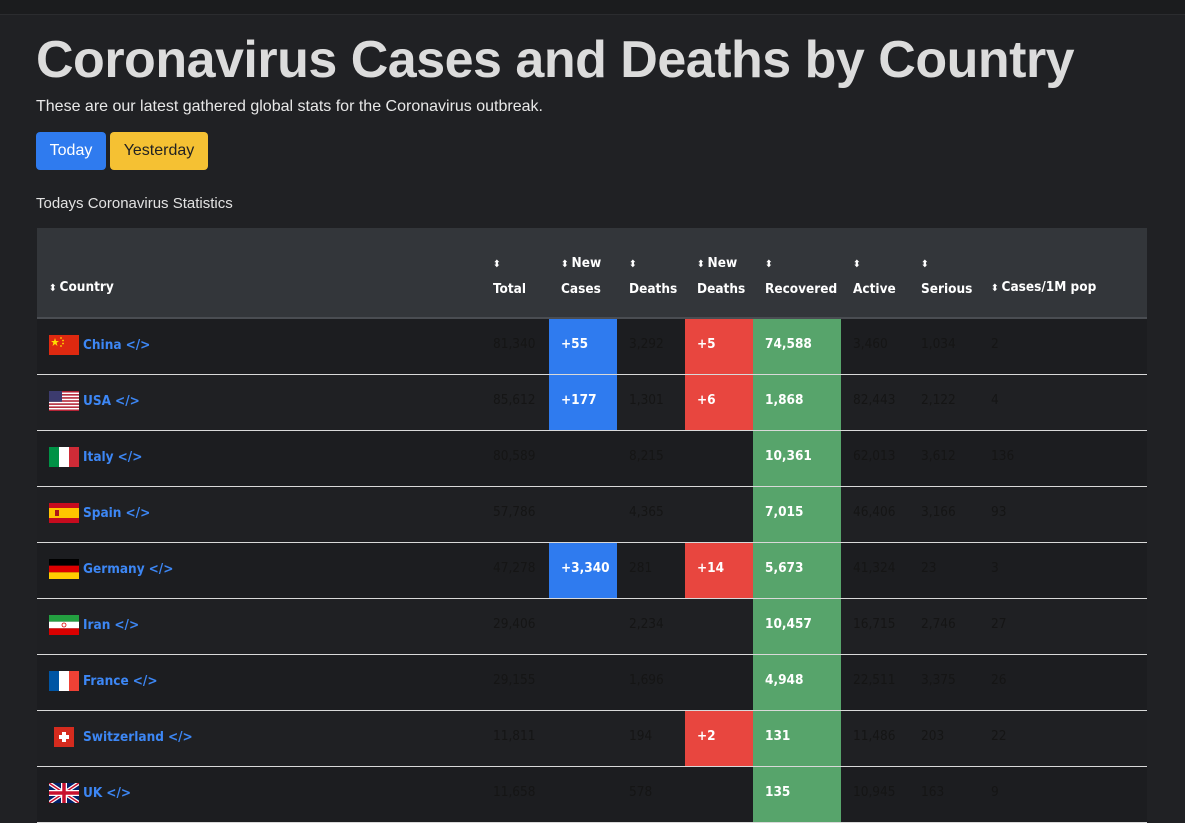 This screenshot has width=1185, height=823. Describe the element at coordinates (944, 626) in the screenshot. I see `serious-cell: 2,746` at that location.